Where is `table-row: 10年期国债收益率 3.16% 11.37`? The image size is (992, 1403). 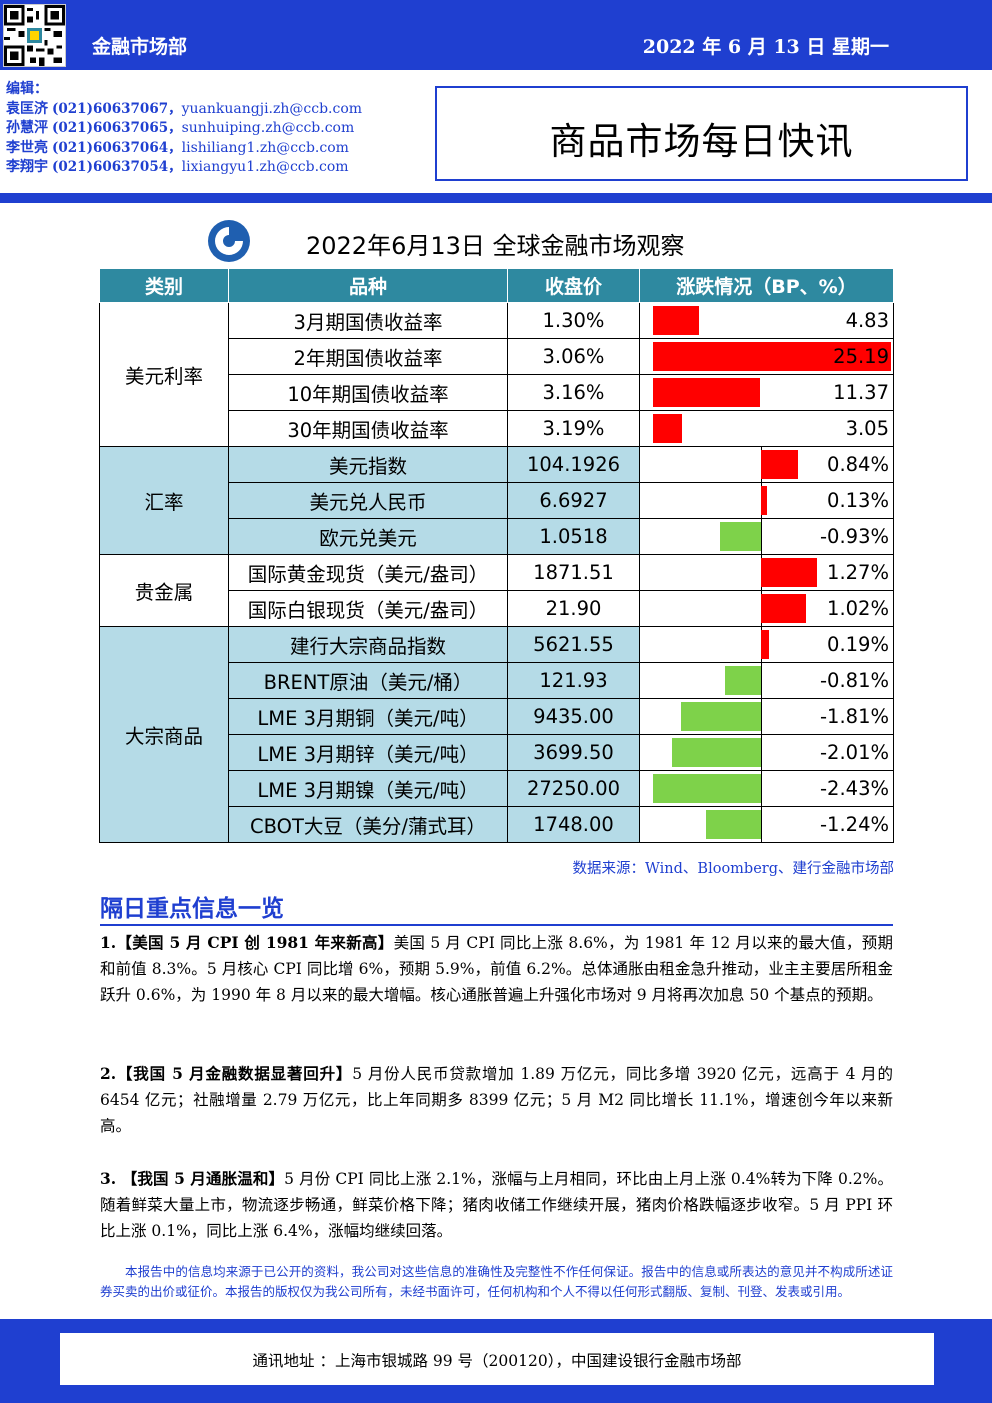 table-row: 10年期国债收益率 3.16% 11.37 is located at coordinates (497, 392).